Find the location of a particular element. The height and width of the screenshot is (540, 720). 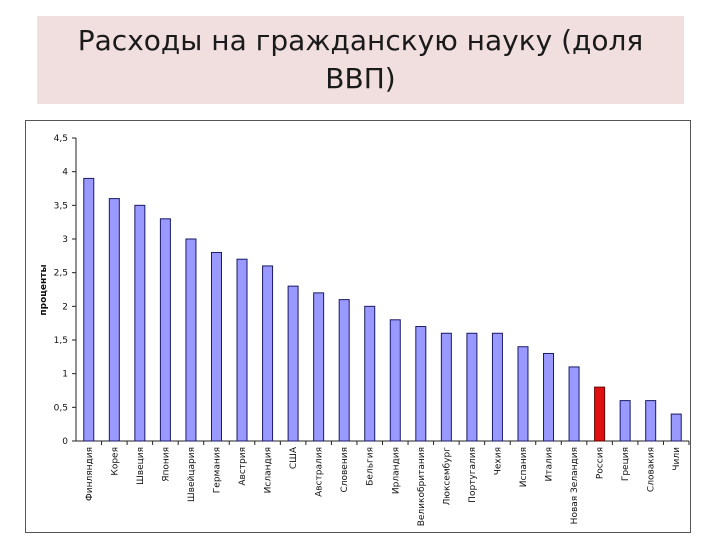

y-axis-label: проценты is located at coordinates (44, 289).